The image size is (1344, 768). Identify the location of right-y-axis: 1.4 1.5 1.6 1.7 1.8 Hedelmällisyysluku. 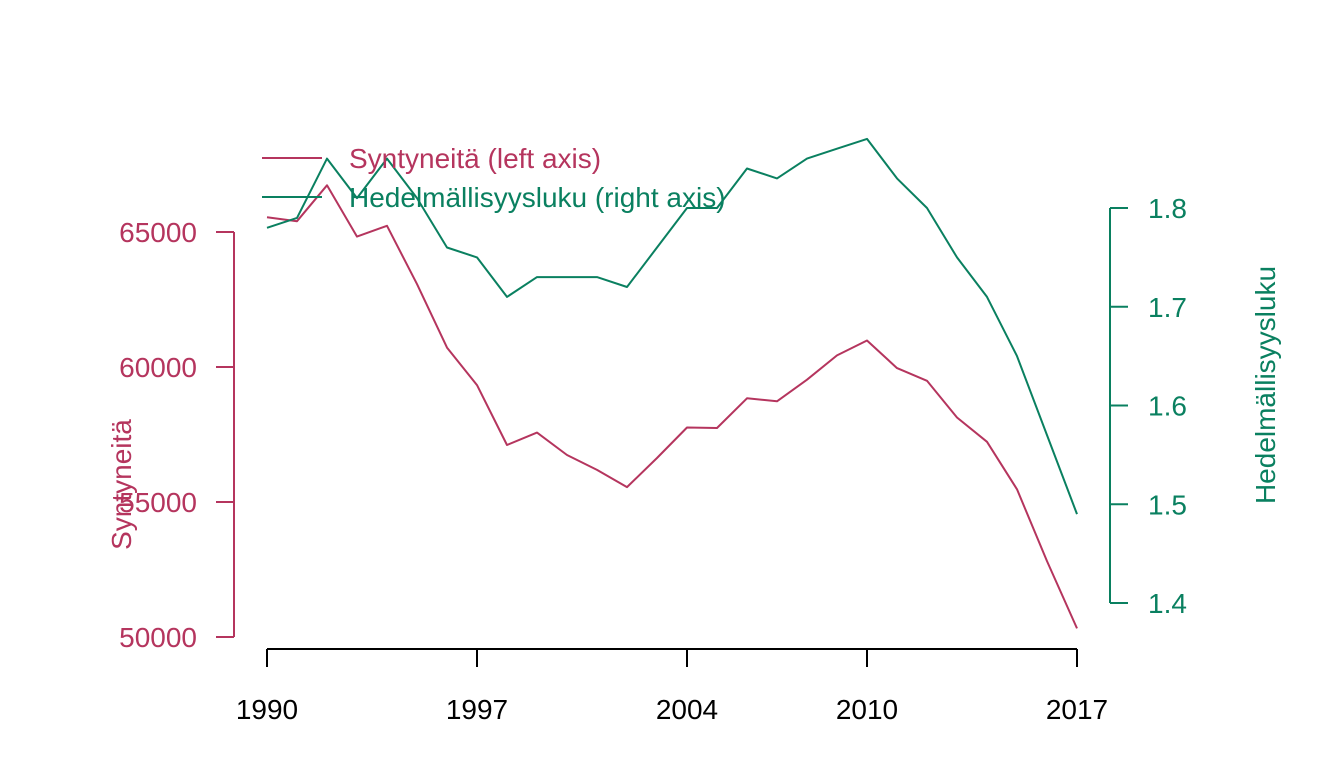
(1195, 406).